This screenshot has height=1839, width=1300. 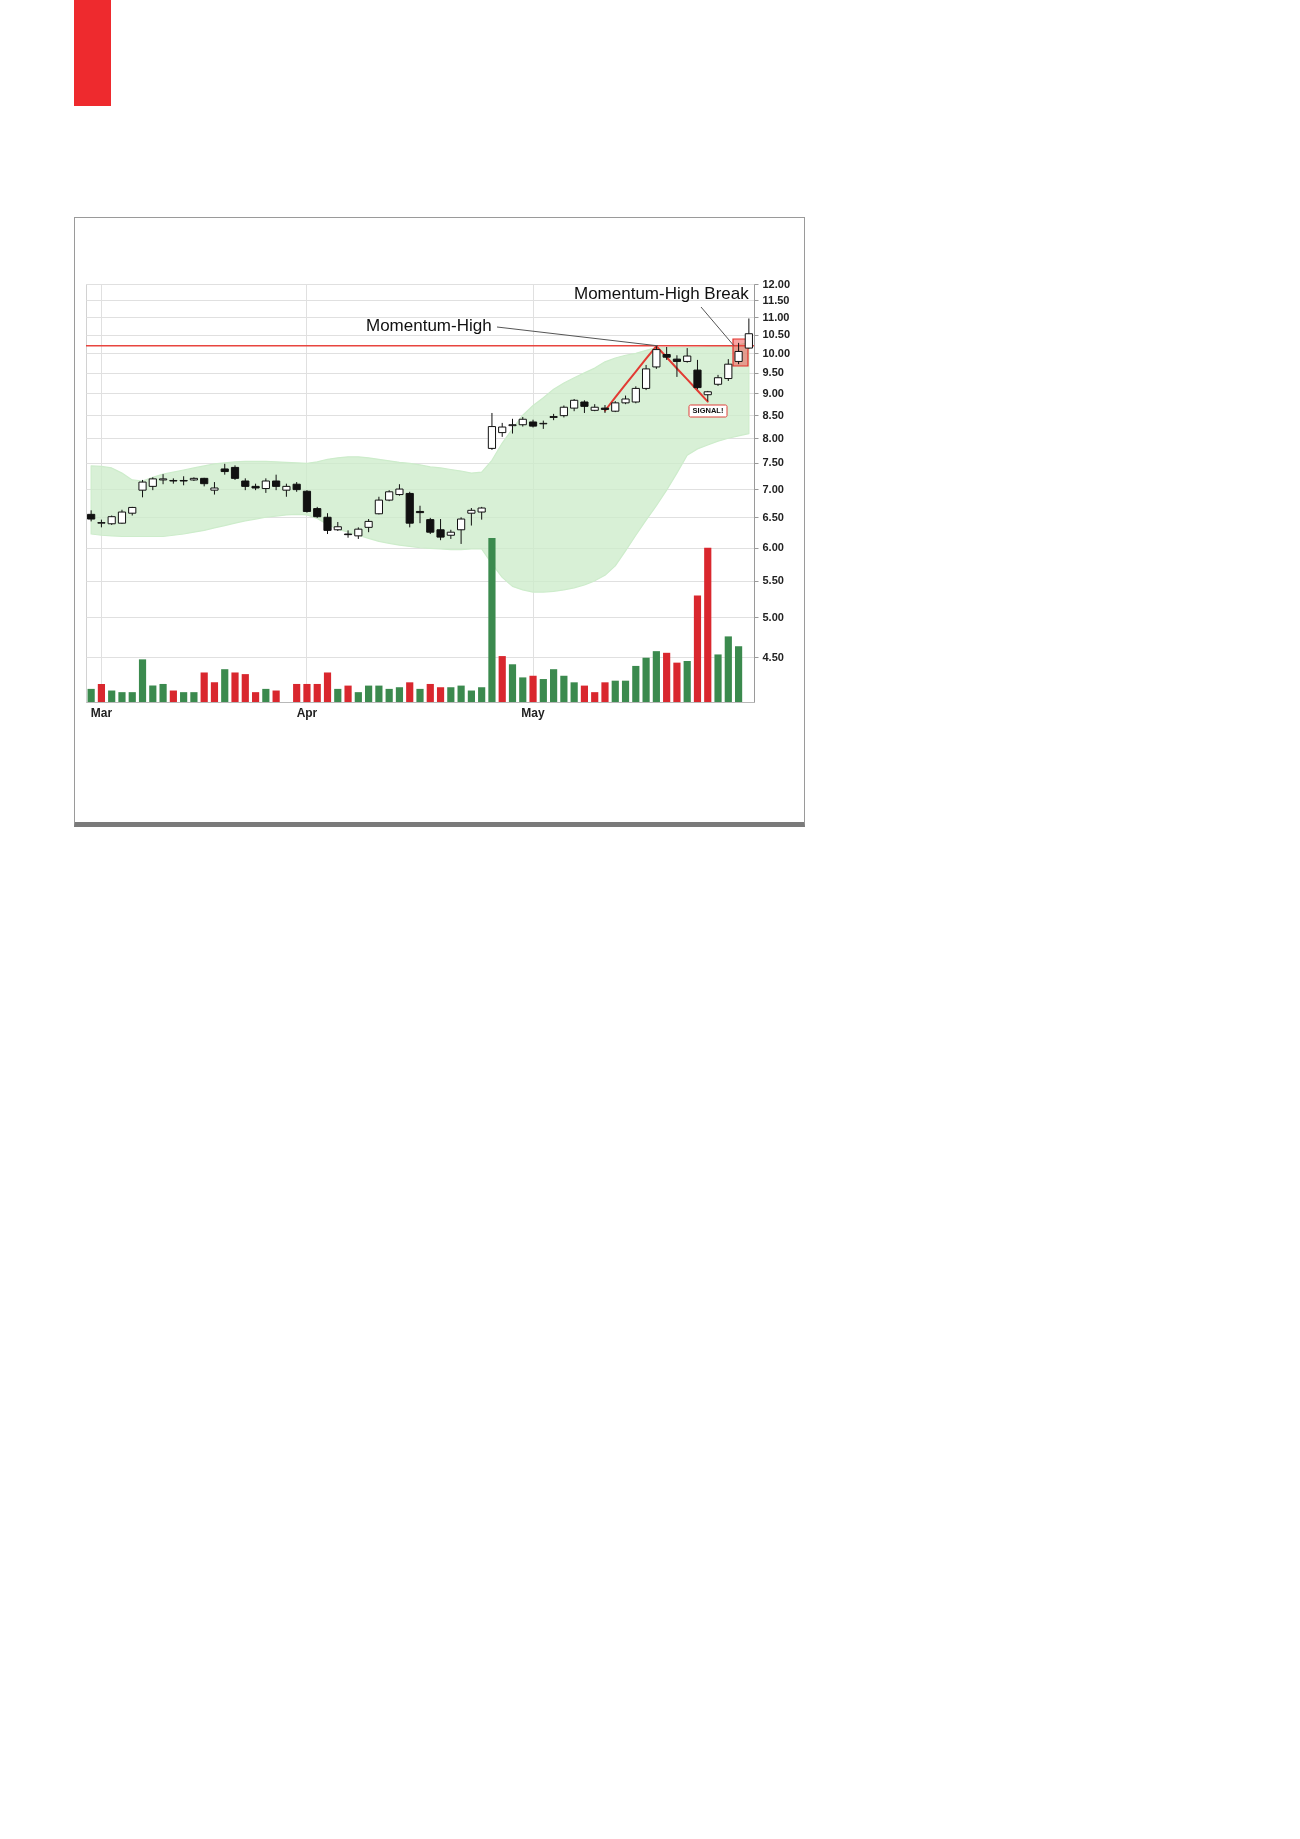 I want to click on y-tick-label: 7.00, so click(x=773, y=488).